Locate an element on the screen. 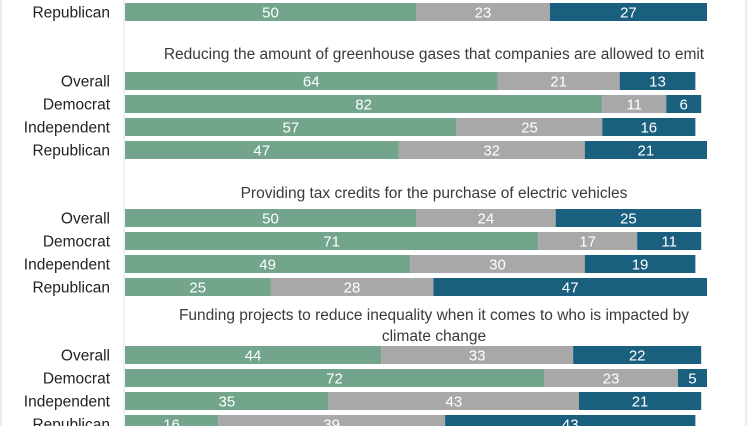  bar-value-label: 82 is located at coordinates (363, 105).